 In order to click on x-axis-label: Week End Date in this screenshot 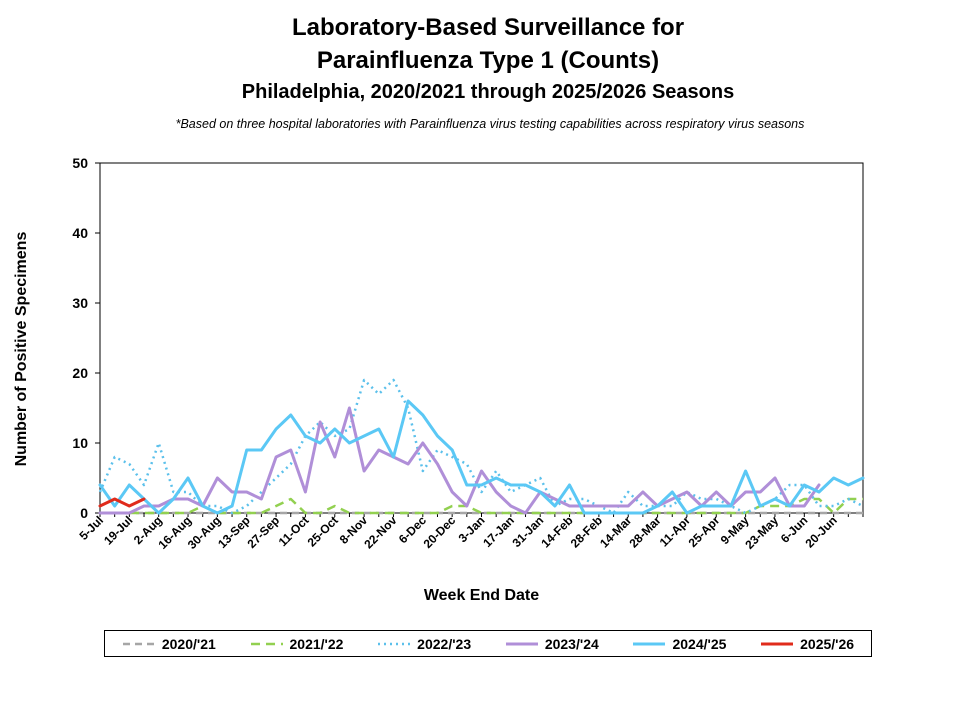, I will do `click(481, 595)`.